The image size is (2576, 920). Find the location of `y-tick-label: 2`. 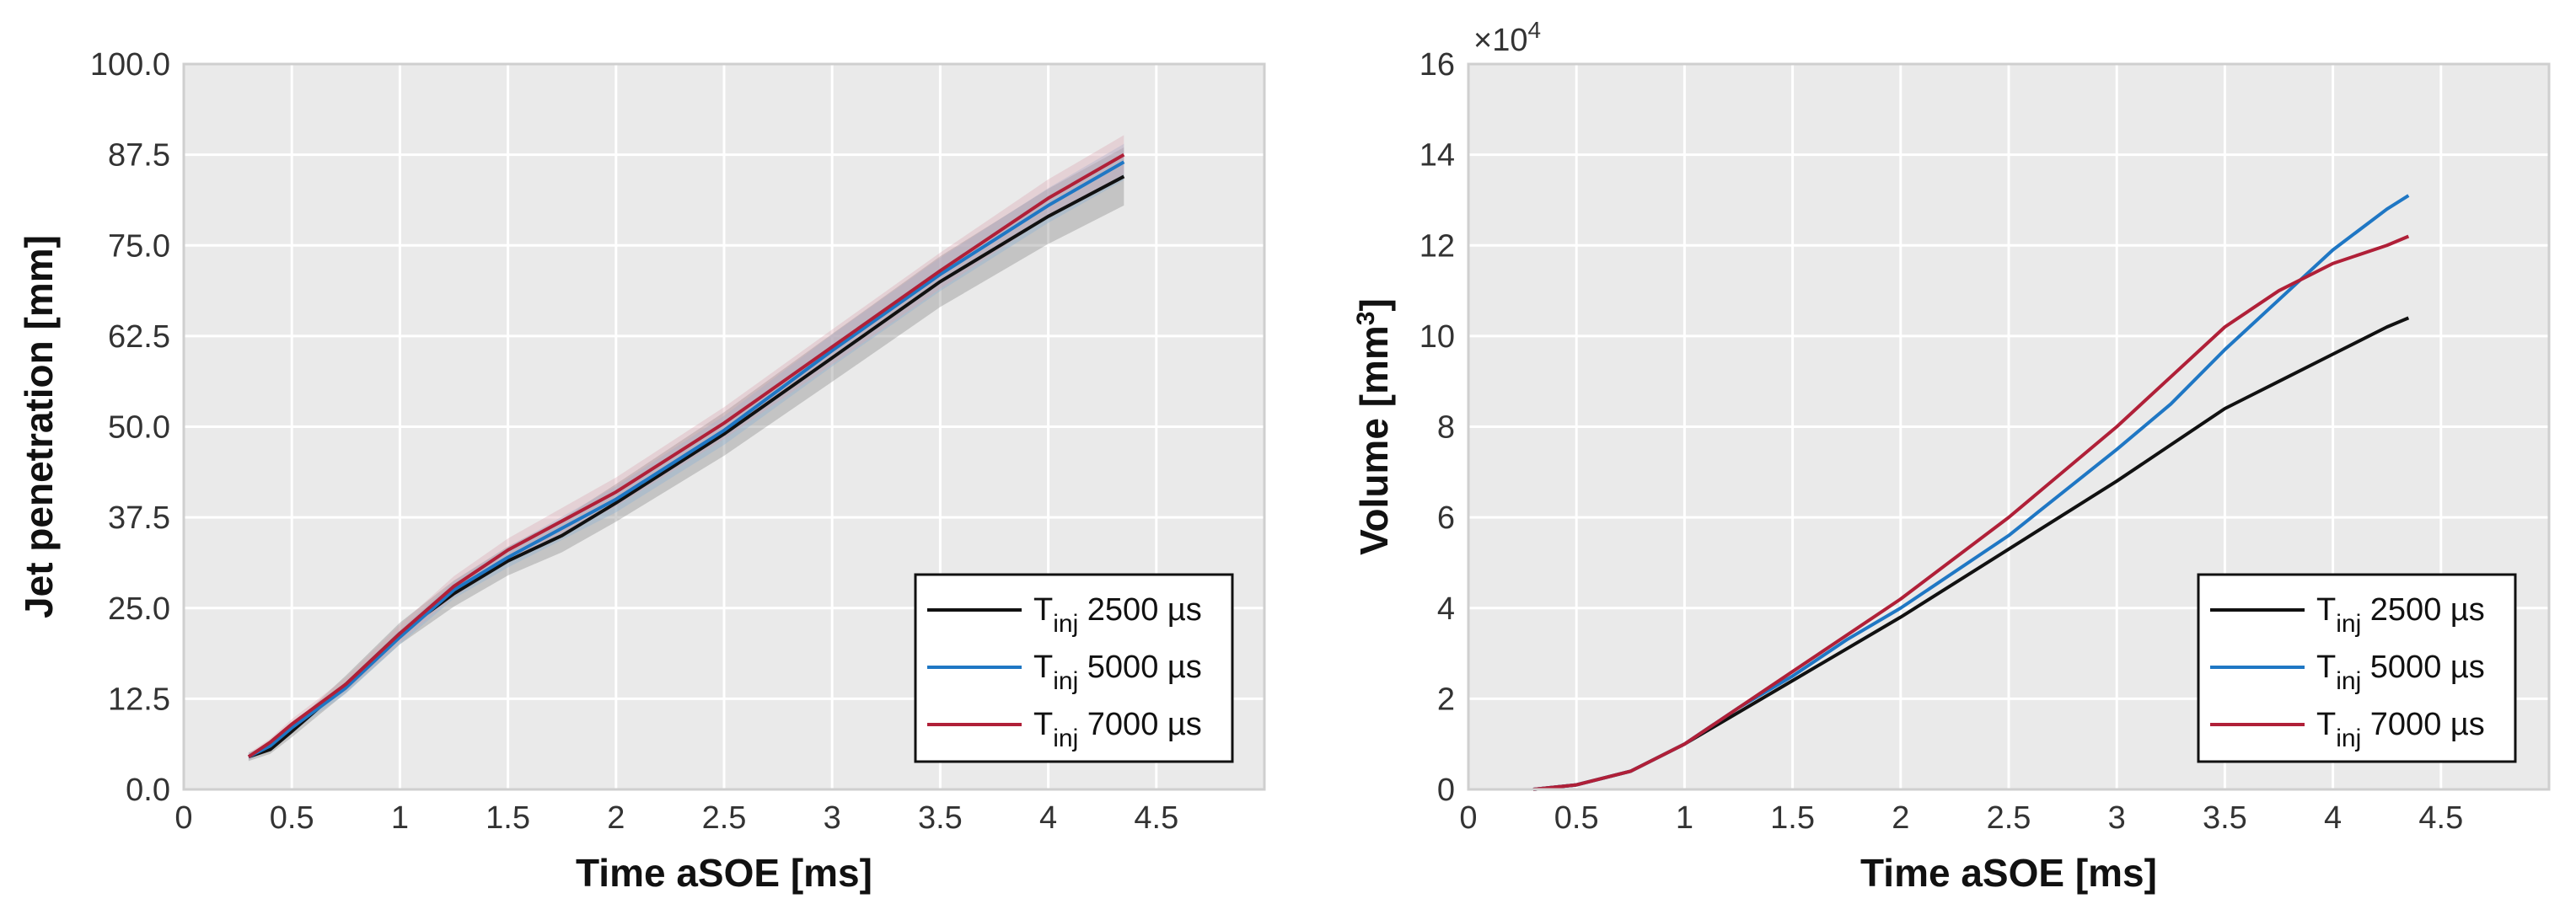

y-tick-label: 2 is located at coordinates (1446, 699).